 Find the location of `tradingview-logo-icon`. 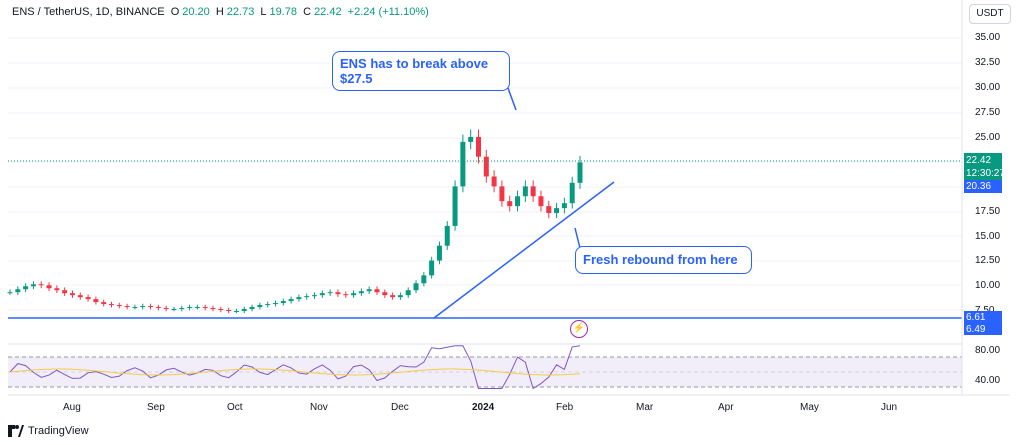

tradingview-logo-icon is located at coordinates (16, 431).